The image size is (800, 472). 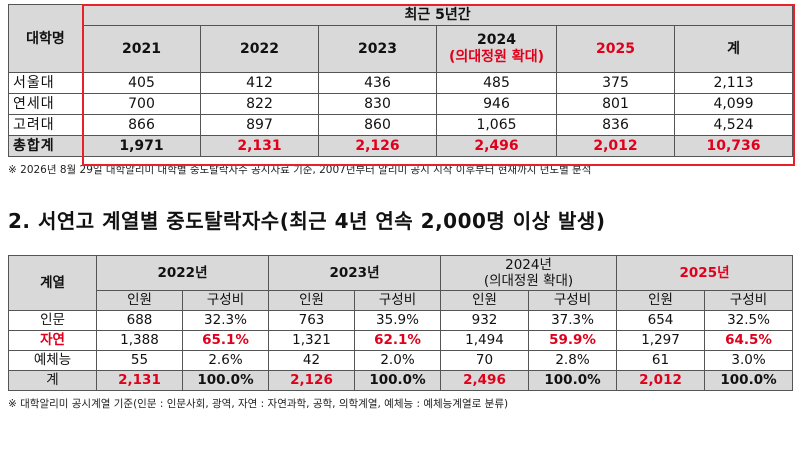 I want to click on total-cell: 2,131, so click(x=259, y=146).